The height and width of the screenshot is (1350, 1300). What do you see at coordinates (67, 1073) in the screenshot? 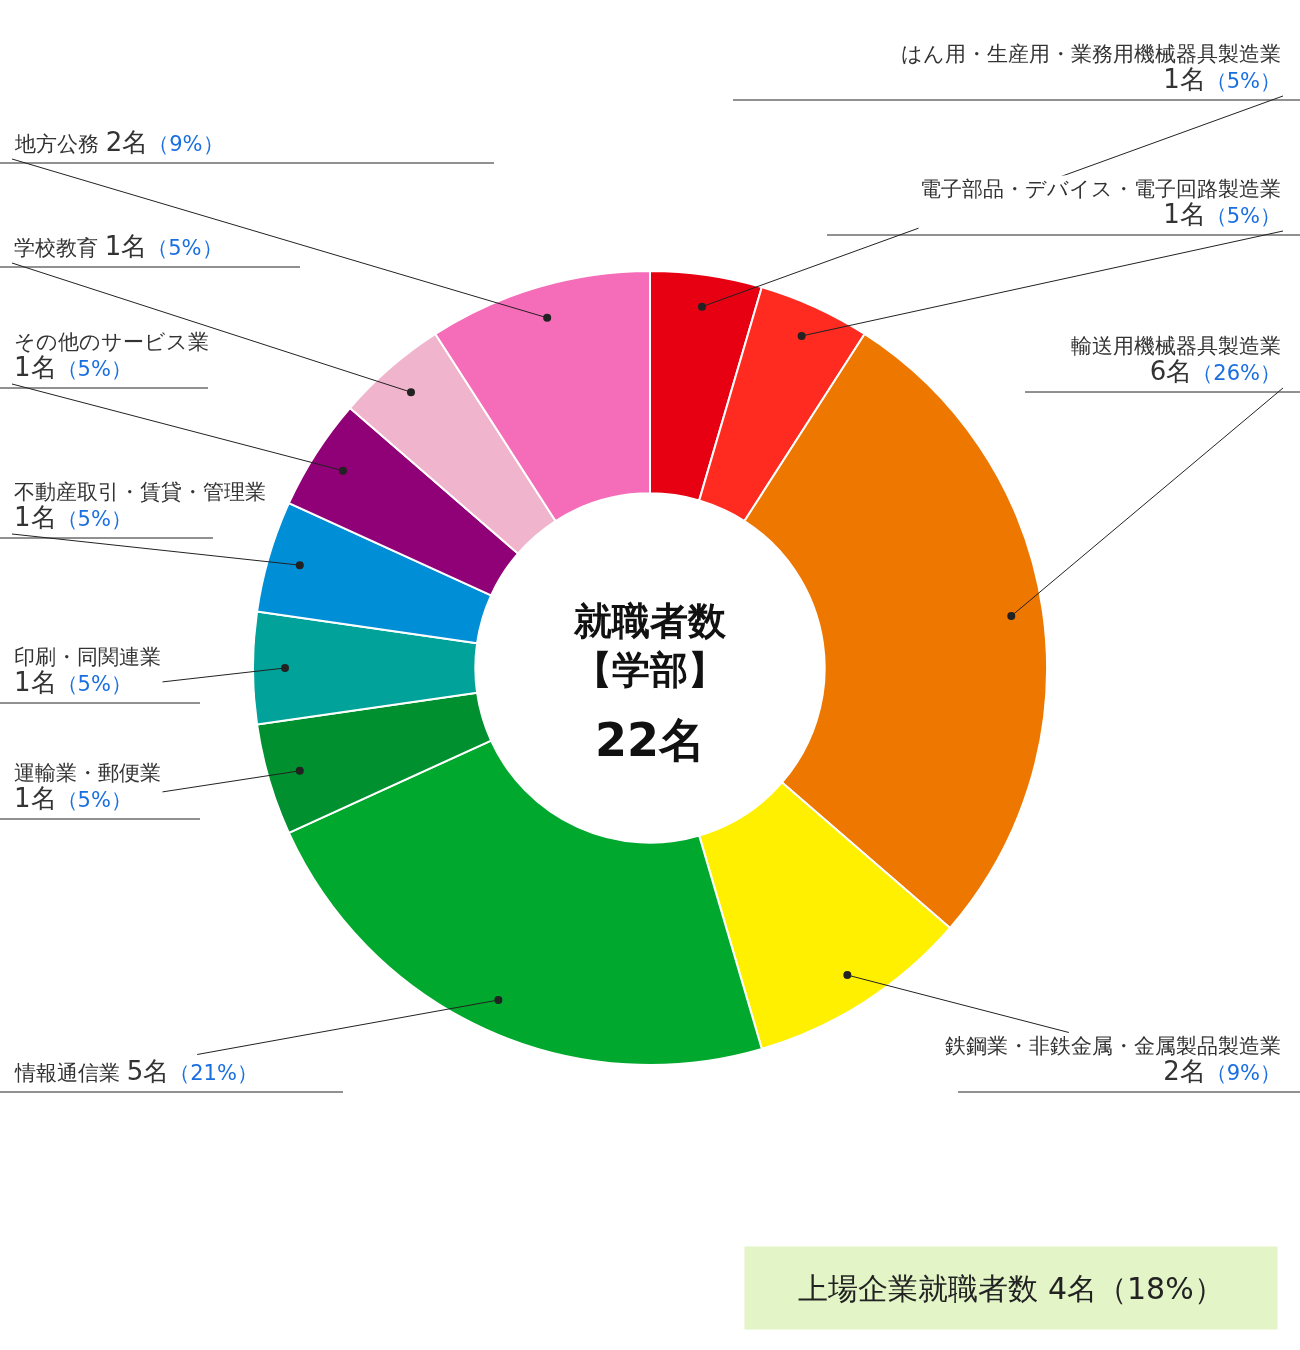
I see `slice-label: 情報通信業` at bounding box center [67, 1073].